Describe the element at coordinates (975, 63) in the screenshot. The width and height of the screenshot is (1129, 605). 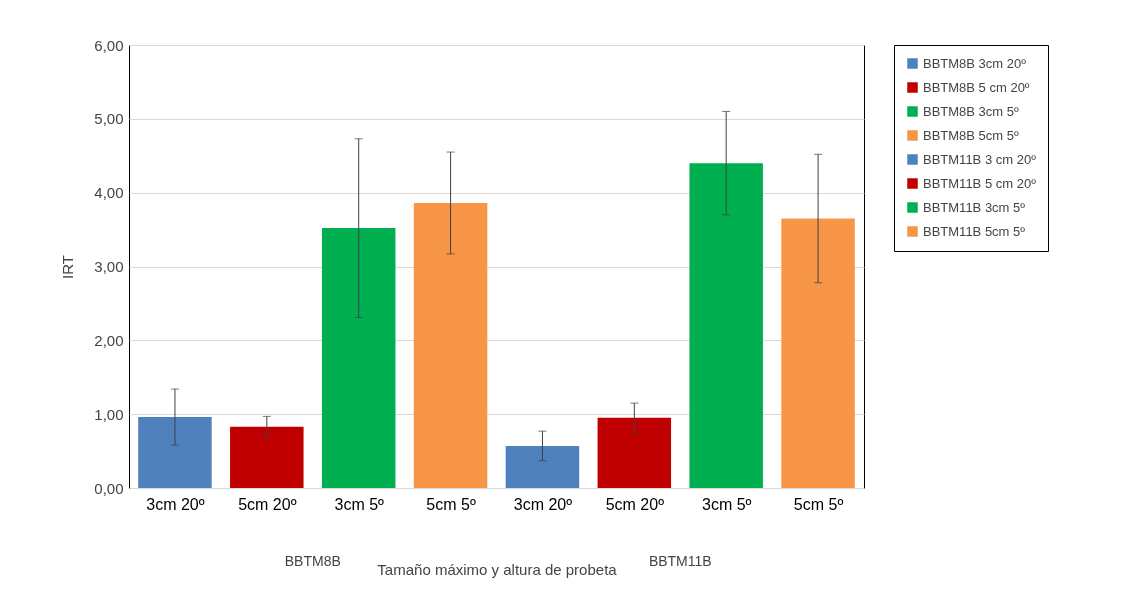
I see `legend-label: BBTM8B 3cm 20º` at that location.